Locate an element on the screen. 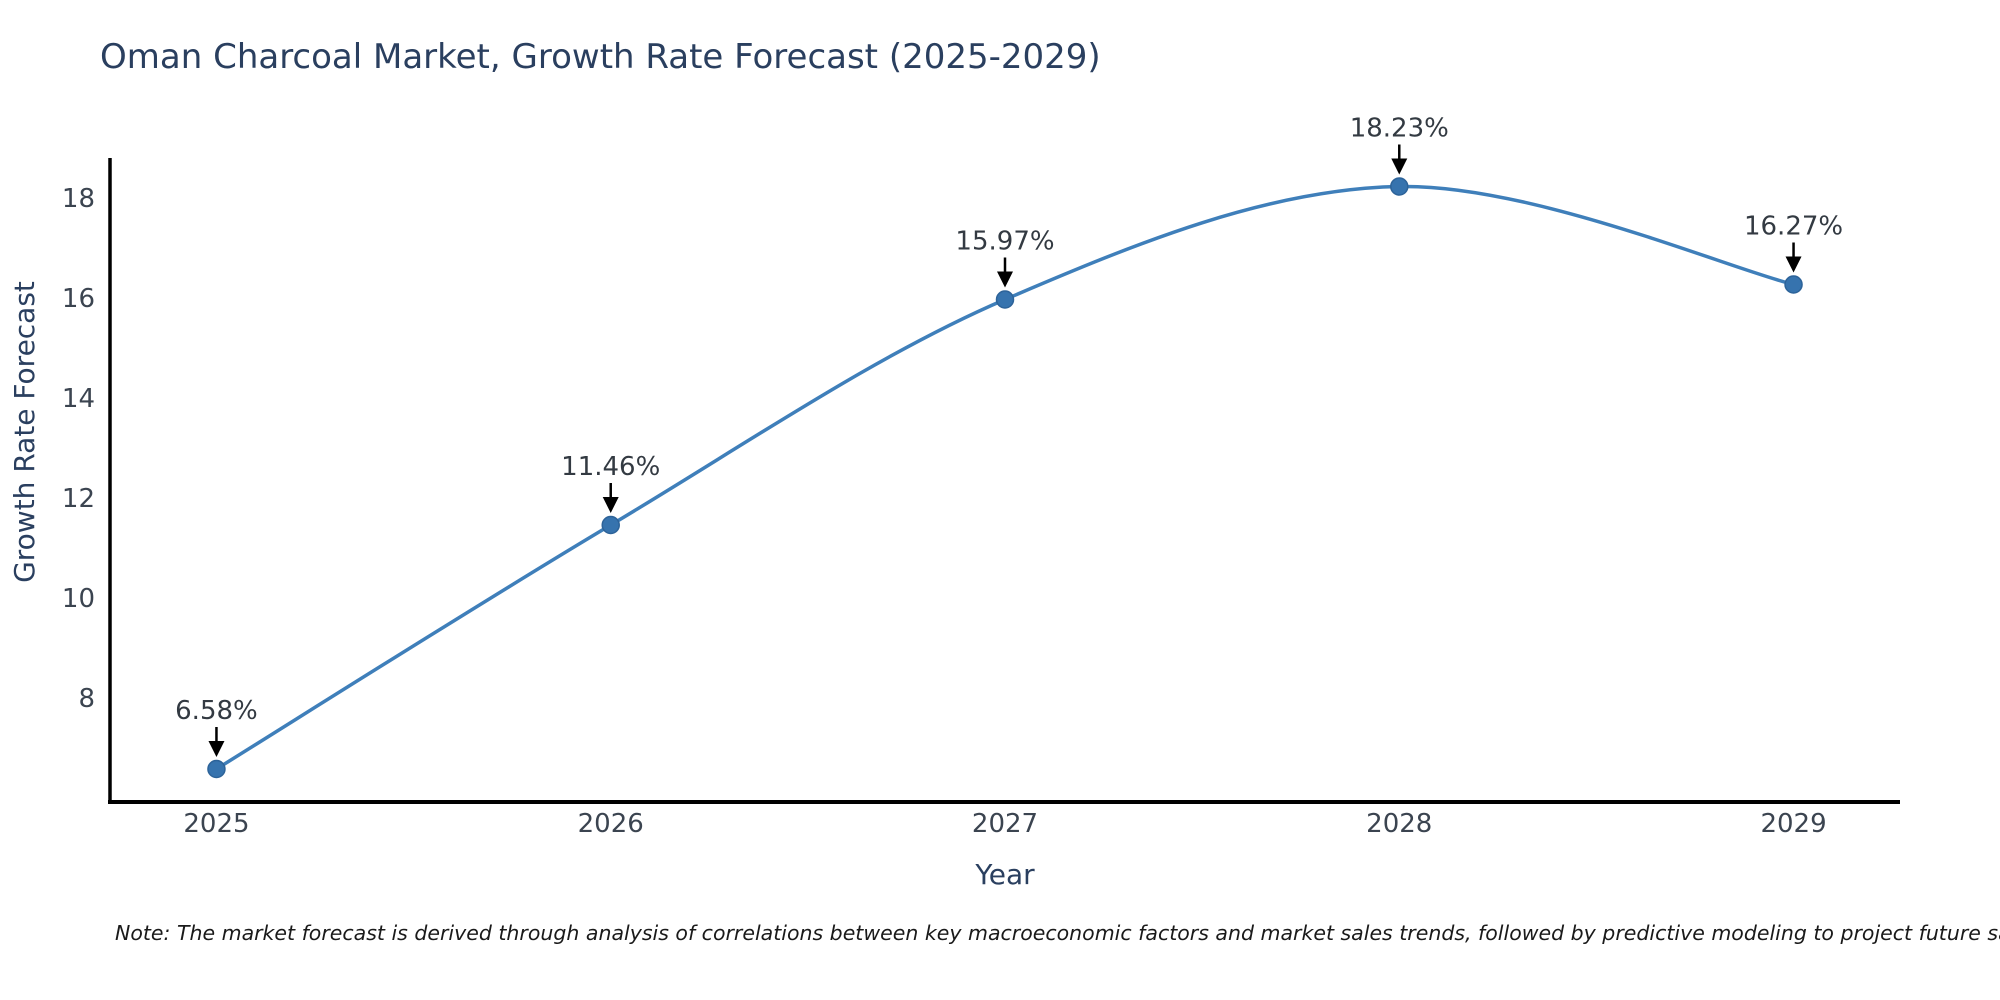 This screenshot has height=1000, width=2000. x-tick-label: 2026 is located at coordinates (611, 824).